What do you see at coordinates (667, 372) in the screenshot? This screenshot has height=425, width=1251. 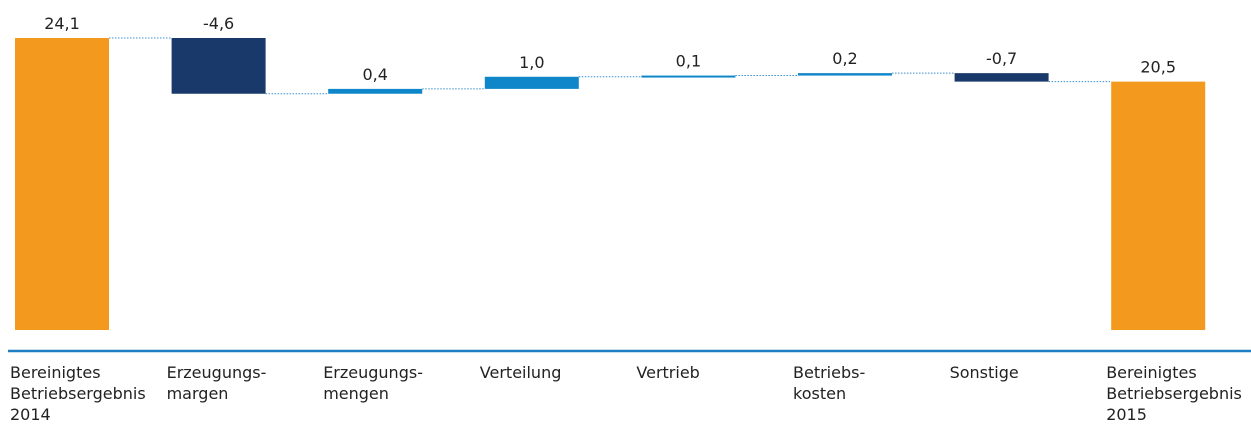 I see `x-tick-label: Vertrieb` at bounding box center [667, 372].